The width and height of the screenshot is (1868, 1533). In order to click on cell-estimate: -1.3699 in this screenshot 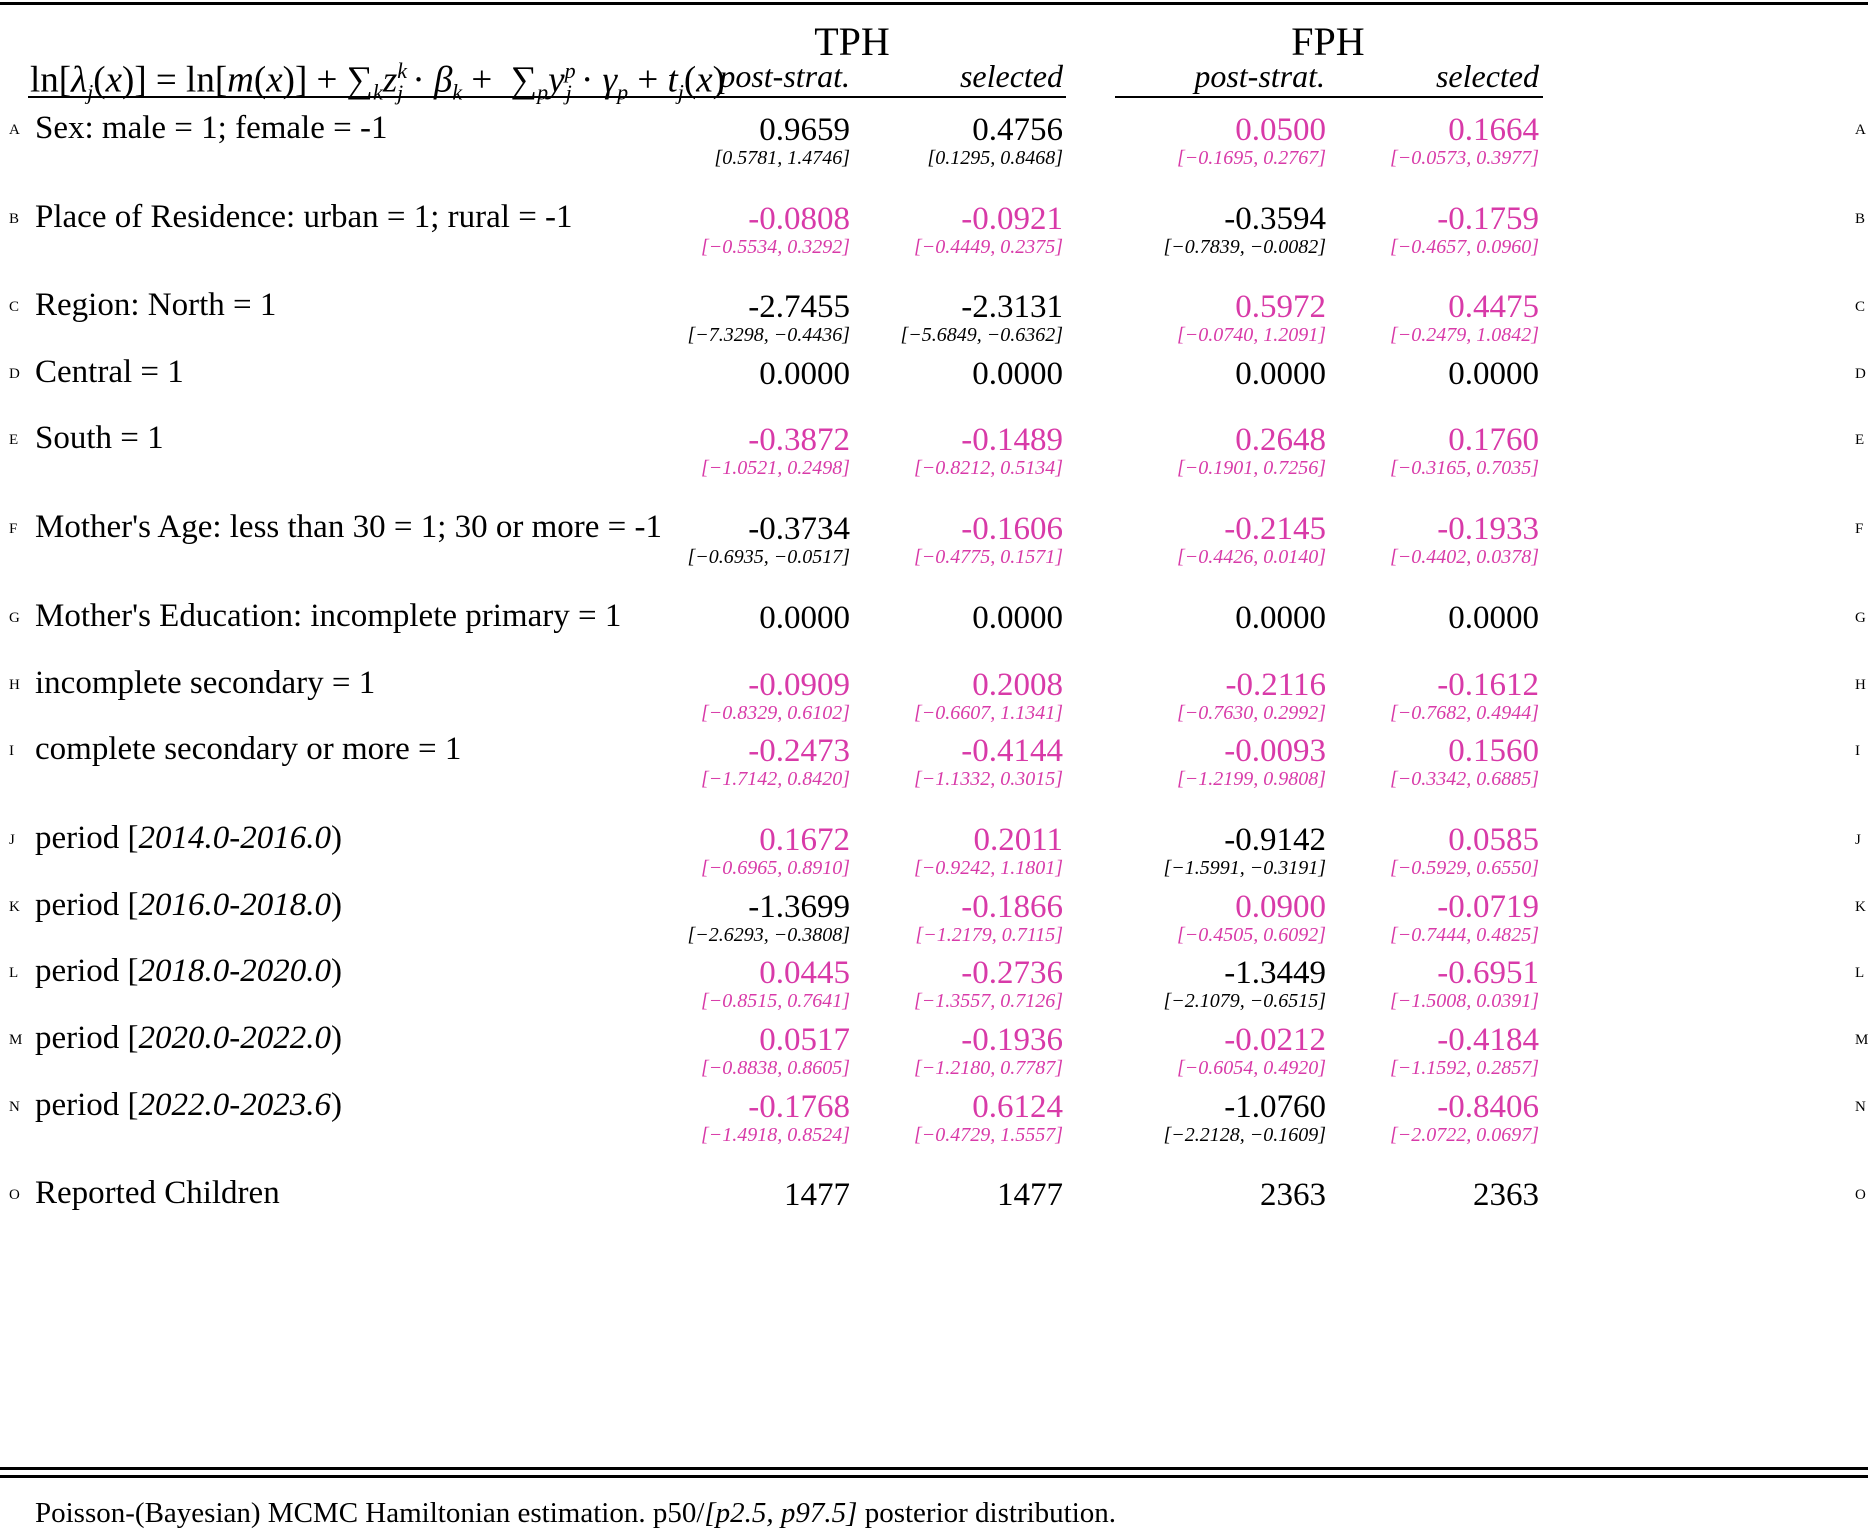, I will do `click(799, 907)`.